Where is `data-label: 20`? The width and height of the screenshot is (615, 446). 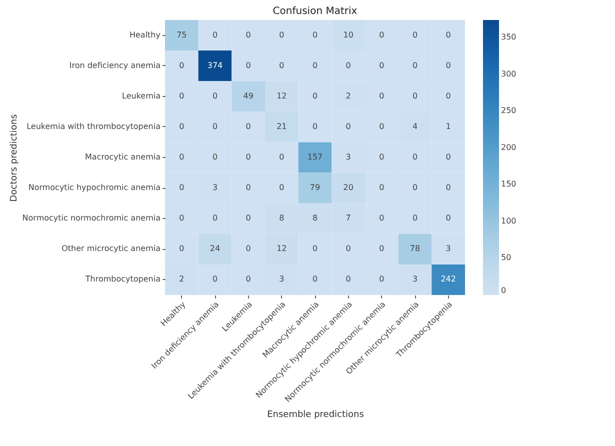 data-label: 20 is located at coordinates (348, 187).